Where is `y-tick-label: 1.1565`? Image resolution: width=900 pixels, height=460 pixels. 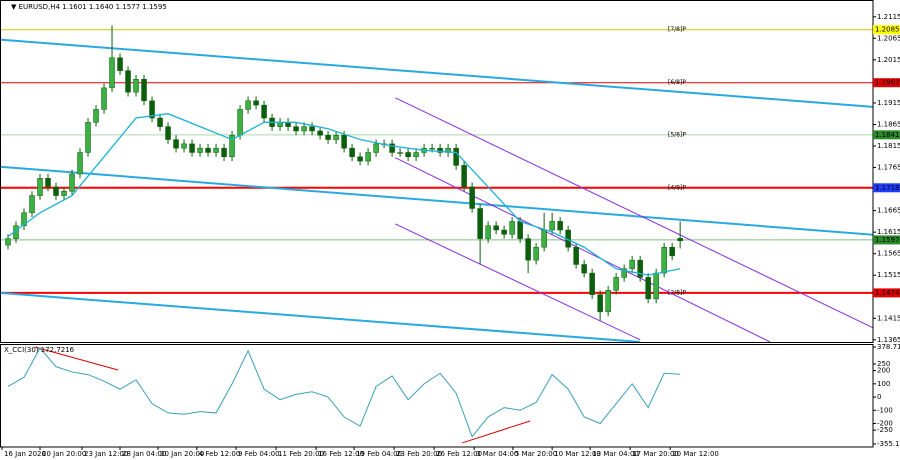
y-tick-label: 1.1565 is located at coordinates (888, 254).